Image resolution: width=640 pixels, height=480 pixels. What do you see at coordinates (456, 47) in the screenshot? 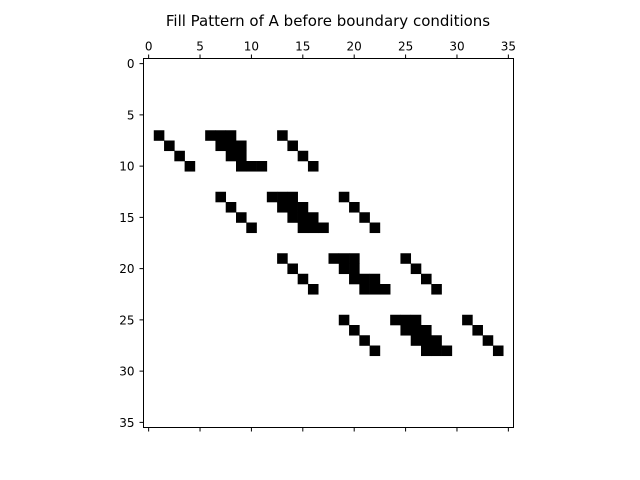
I see `x-tick-label: 30` at bounding box center [456, 47].